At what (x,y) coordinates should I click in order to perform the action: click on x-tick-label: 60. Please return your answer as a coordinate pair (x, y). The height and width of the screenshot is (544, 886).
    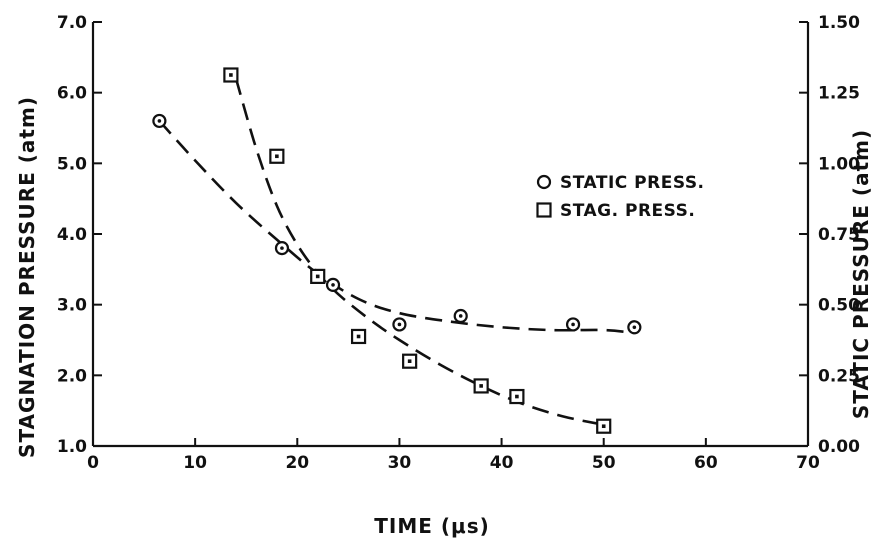
    Looking at the image, I should click on (706, 463).